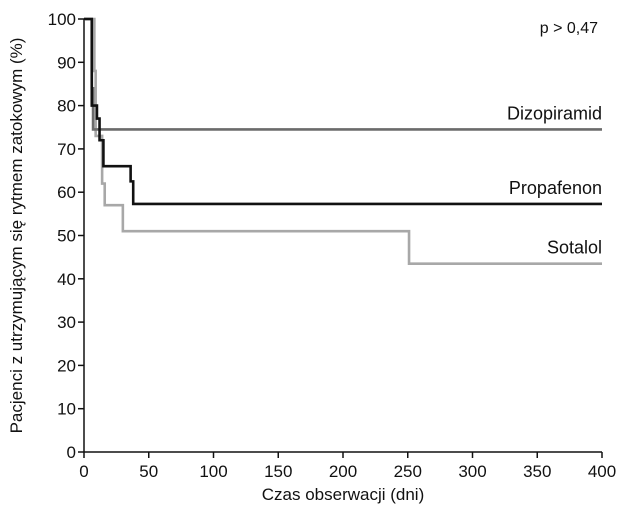  I want to click on y-ticks: 0 10 20 30 40 50 60 70 80 90 100, so click(66, 236).